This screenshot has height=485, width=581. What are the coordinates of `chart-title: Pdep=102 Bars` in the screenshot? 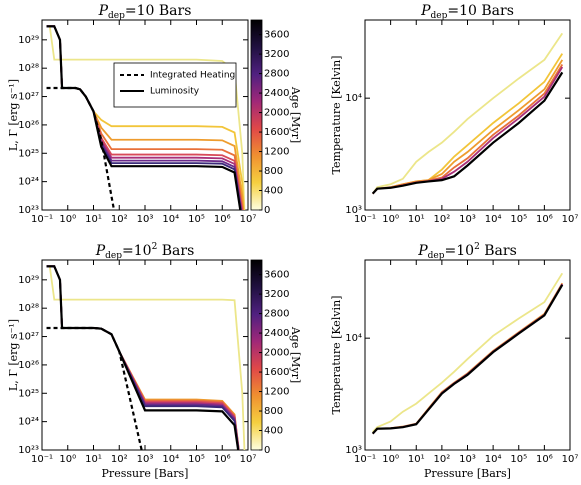 It's located at (145, 251).